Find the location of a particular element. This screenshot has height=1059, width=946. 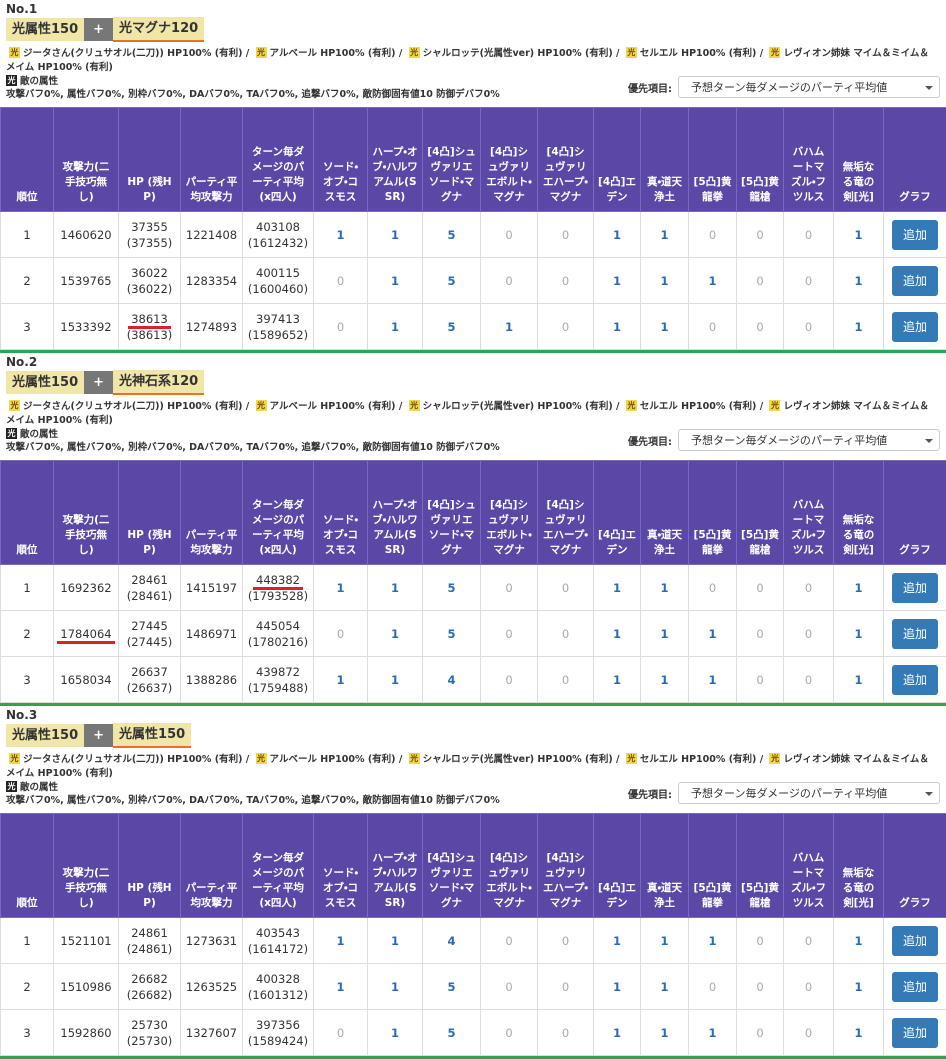

hp-value: (25730) is located at coordinates (150, 1041).